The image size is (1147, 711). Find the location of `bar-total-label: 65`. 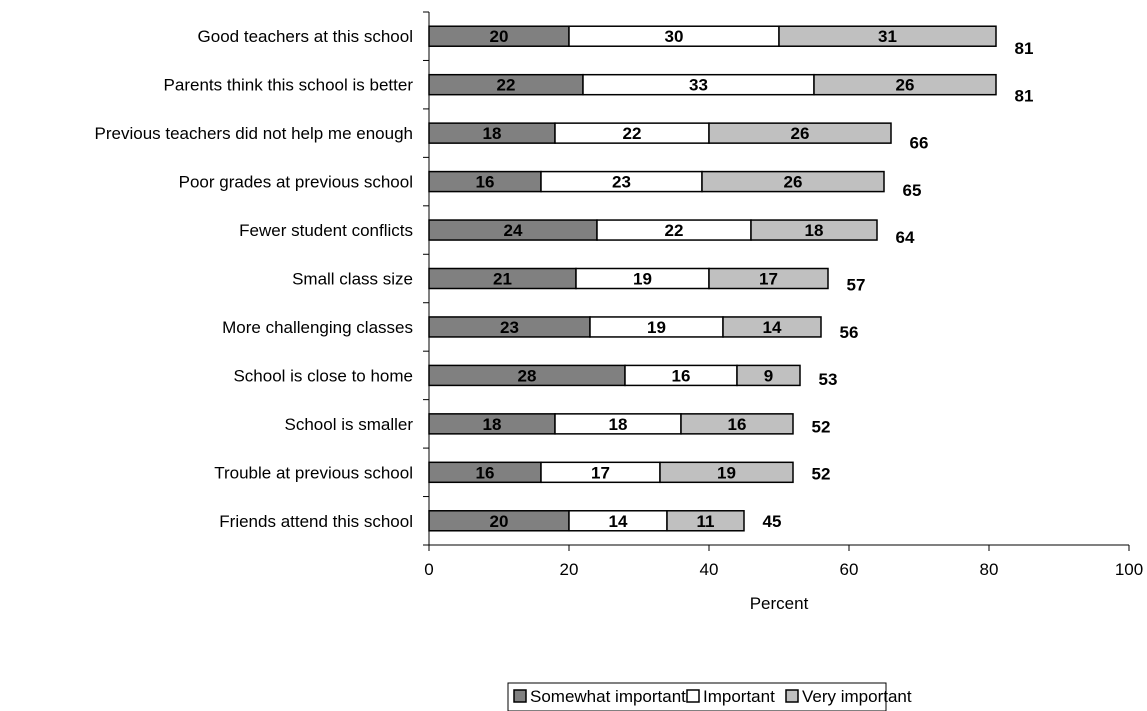

bar-total-label: 65 is located at coordinates (912, 190).